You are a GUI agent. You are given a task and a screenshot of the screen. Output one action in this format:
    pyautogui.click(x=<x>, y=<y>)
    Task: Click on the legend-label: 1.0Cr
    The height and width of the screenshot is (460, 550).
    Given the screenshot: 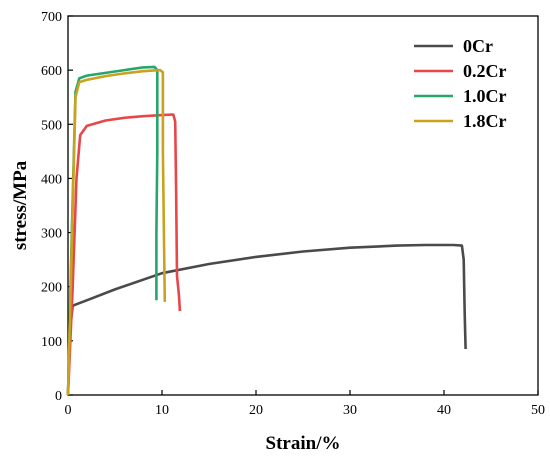 What is the action you would take?
    pyautogui.click(x=485, y=96)
    